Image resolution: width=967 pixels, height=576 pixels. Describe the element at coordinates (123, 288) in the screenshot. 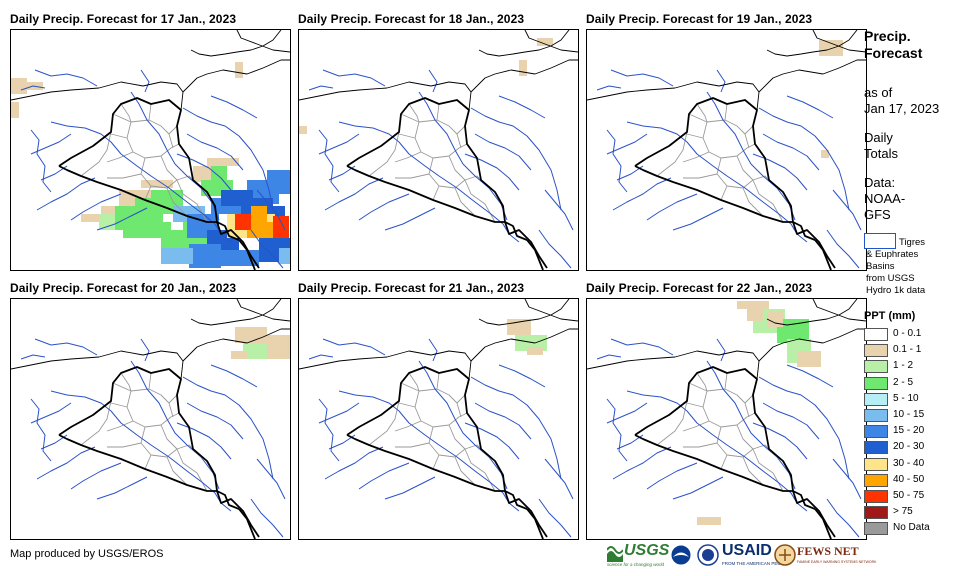

I see `panel-title: Daily Precip. Forecast for 20 Jan., 2023` at that location.